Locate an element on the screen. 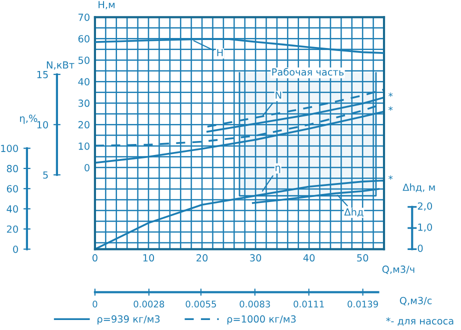  x2-tick-label: 0.0139 is located at coordinates (363, 304).